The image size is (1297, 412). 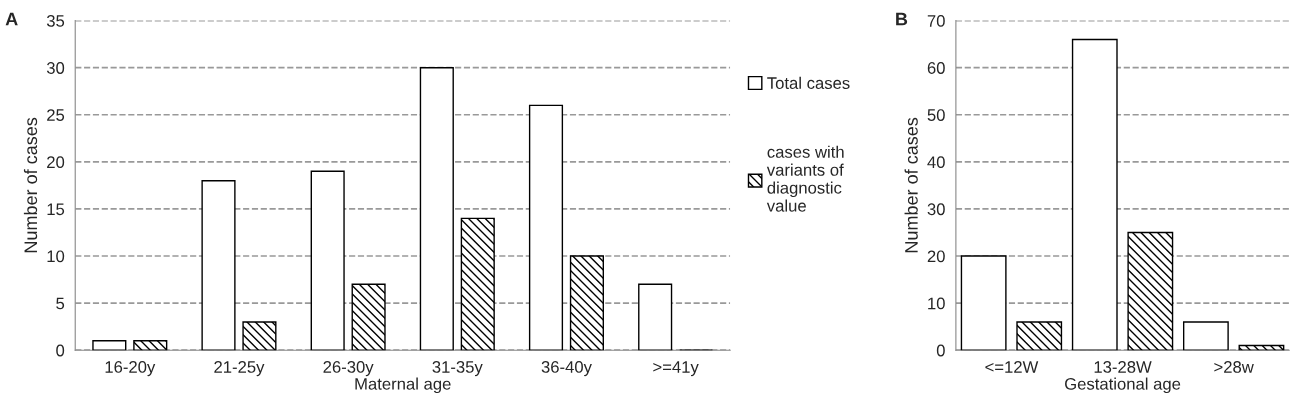 I want to click on x-tick-label: 21-25y, so click(x=239, y=369).